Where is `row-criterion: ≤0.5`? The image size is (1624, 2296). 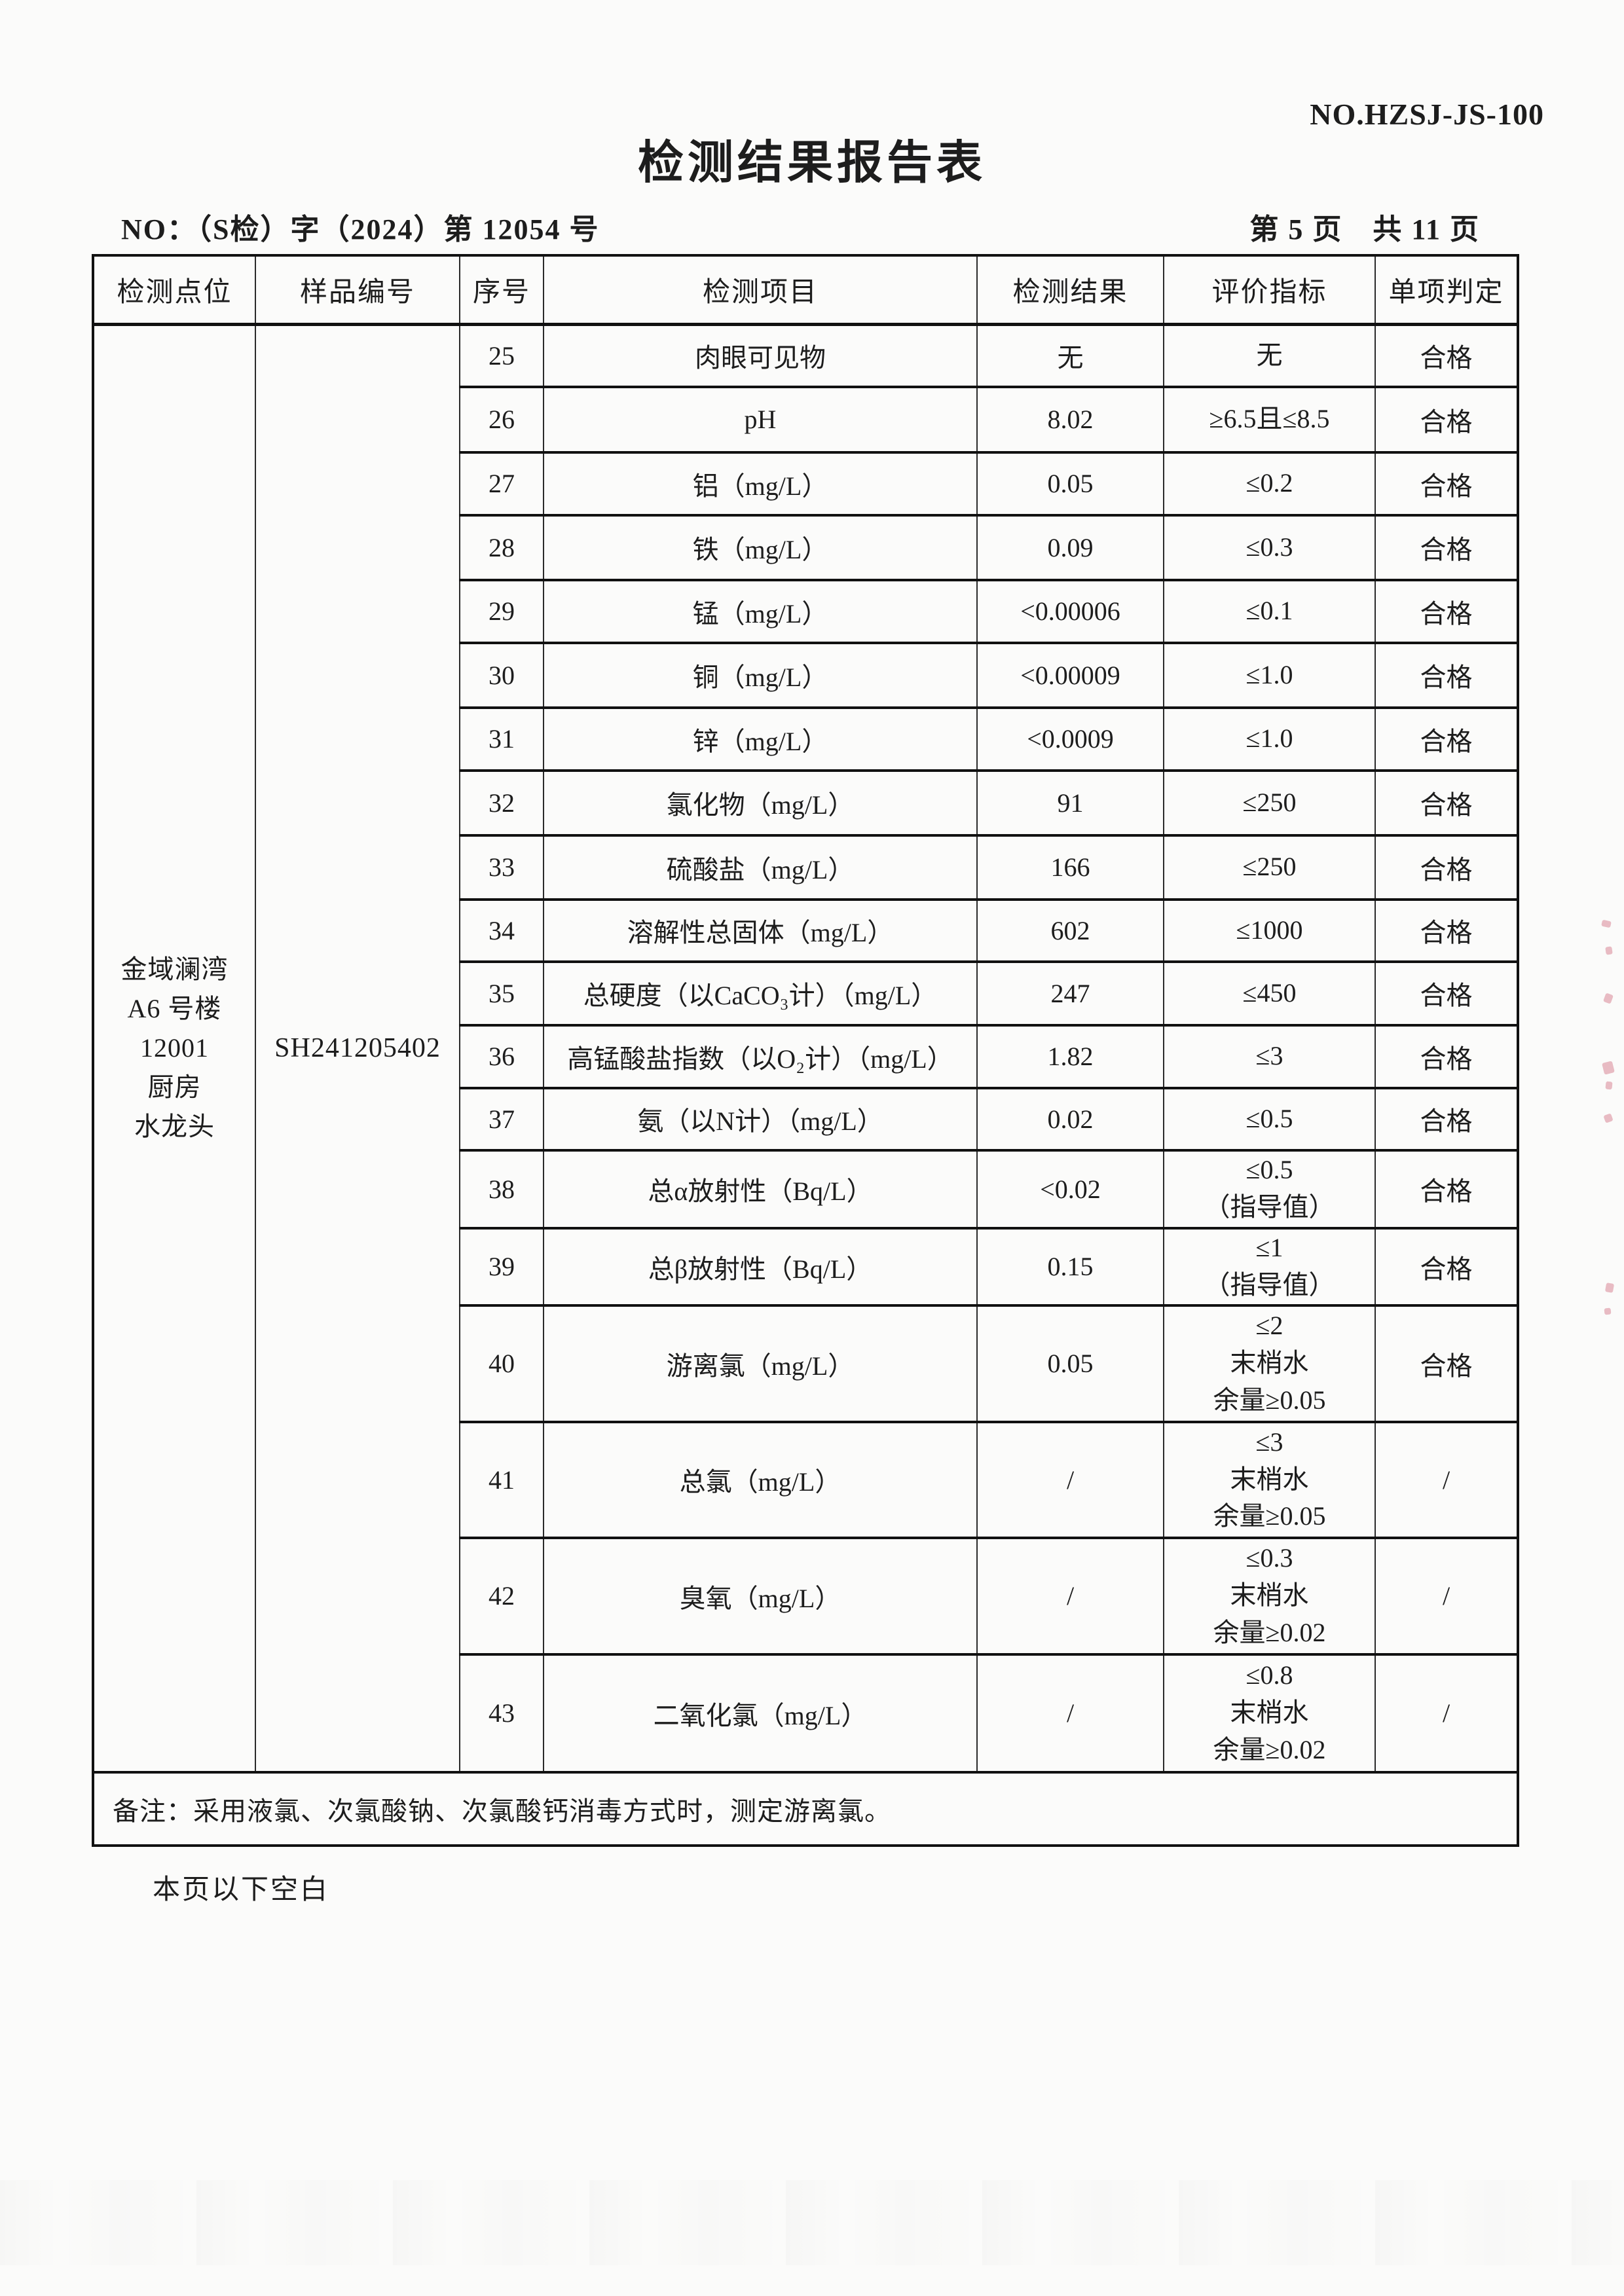 row-criterion: ≤0.5 is located at coordinates (1269, 1119).